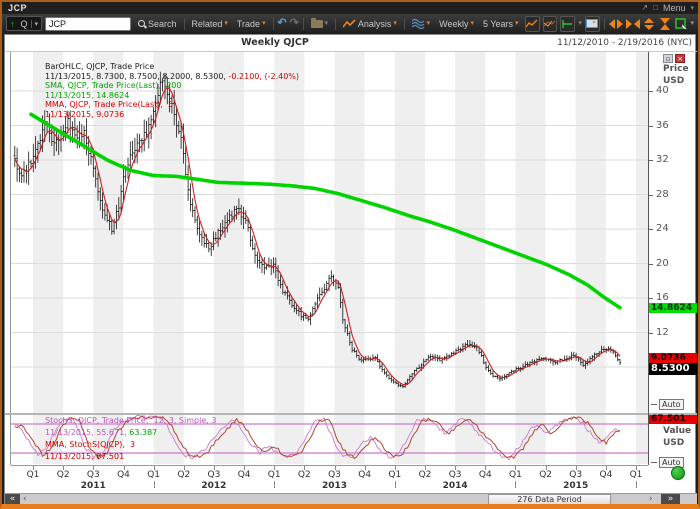 The height and width of the screenshot is (509, 700). What do you see at coordinates (157, 24) in the screenshot?
I see `search-button: Search` at bounding box center [157, 24].